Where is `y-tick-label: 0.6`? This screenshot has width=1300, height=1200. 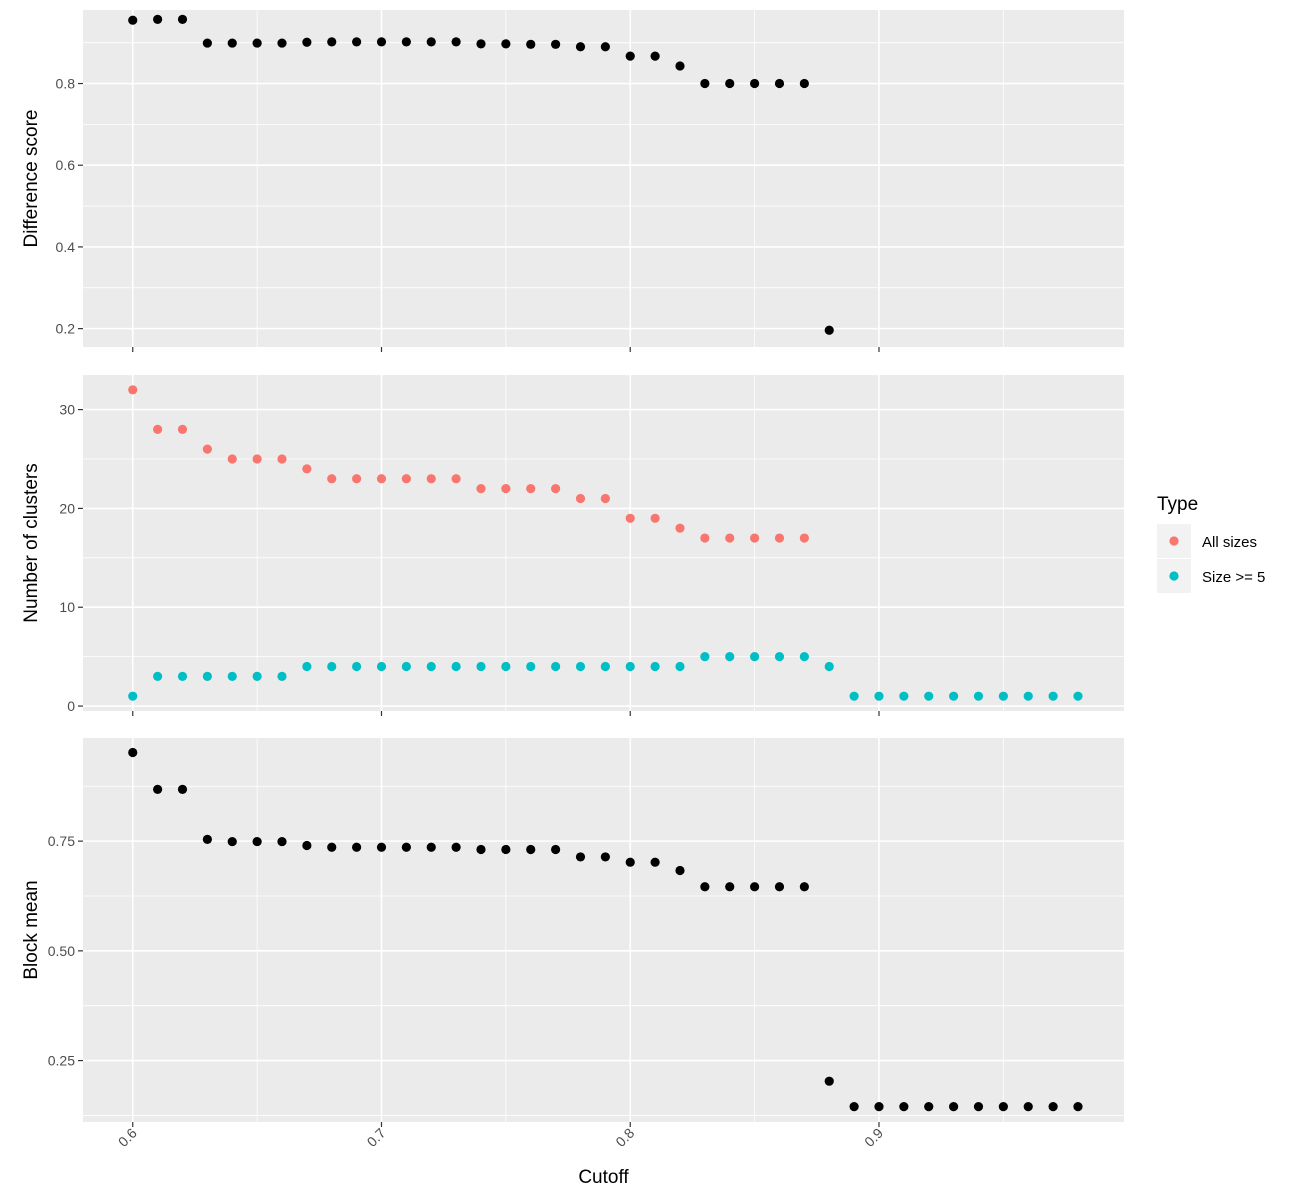
y-tick-label: 0.6 is located at coordinates (66, 165).